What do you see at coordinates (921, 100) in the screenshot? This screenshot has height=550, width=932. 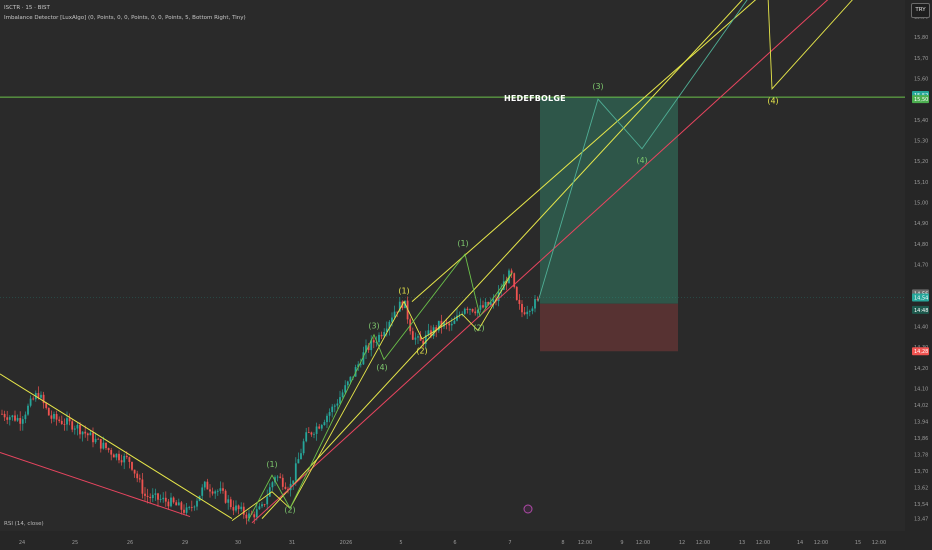 I see `price-marker-label: 15,50` at bounding box center [921, 100].